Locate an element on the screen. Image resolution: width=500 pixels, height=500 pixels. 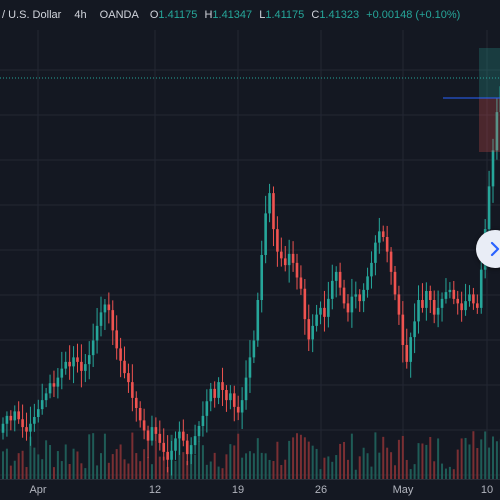
interval-label: 4h is located at coordinates (80, 15).